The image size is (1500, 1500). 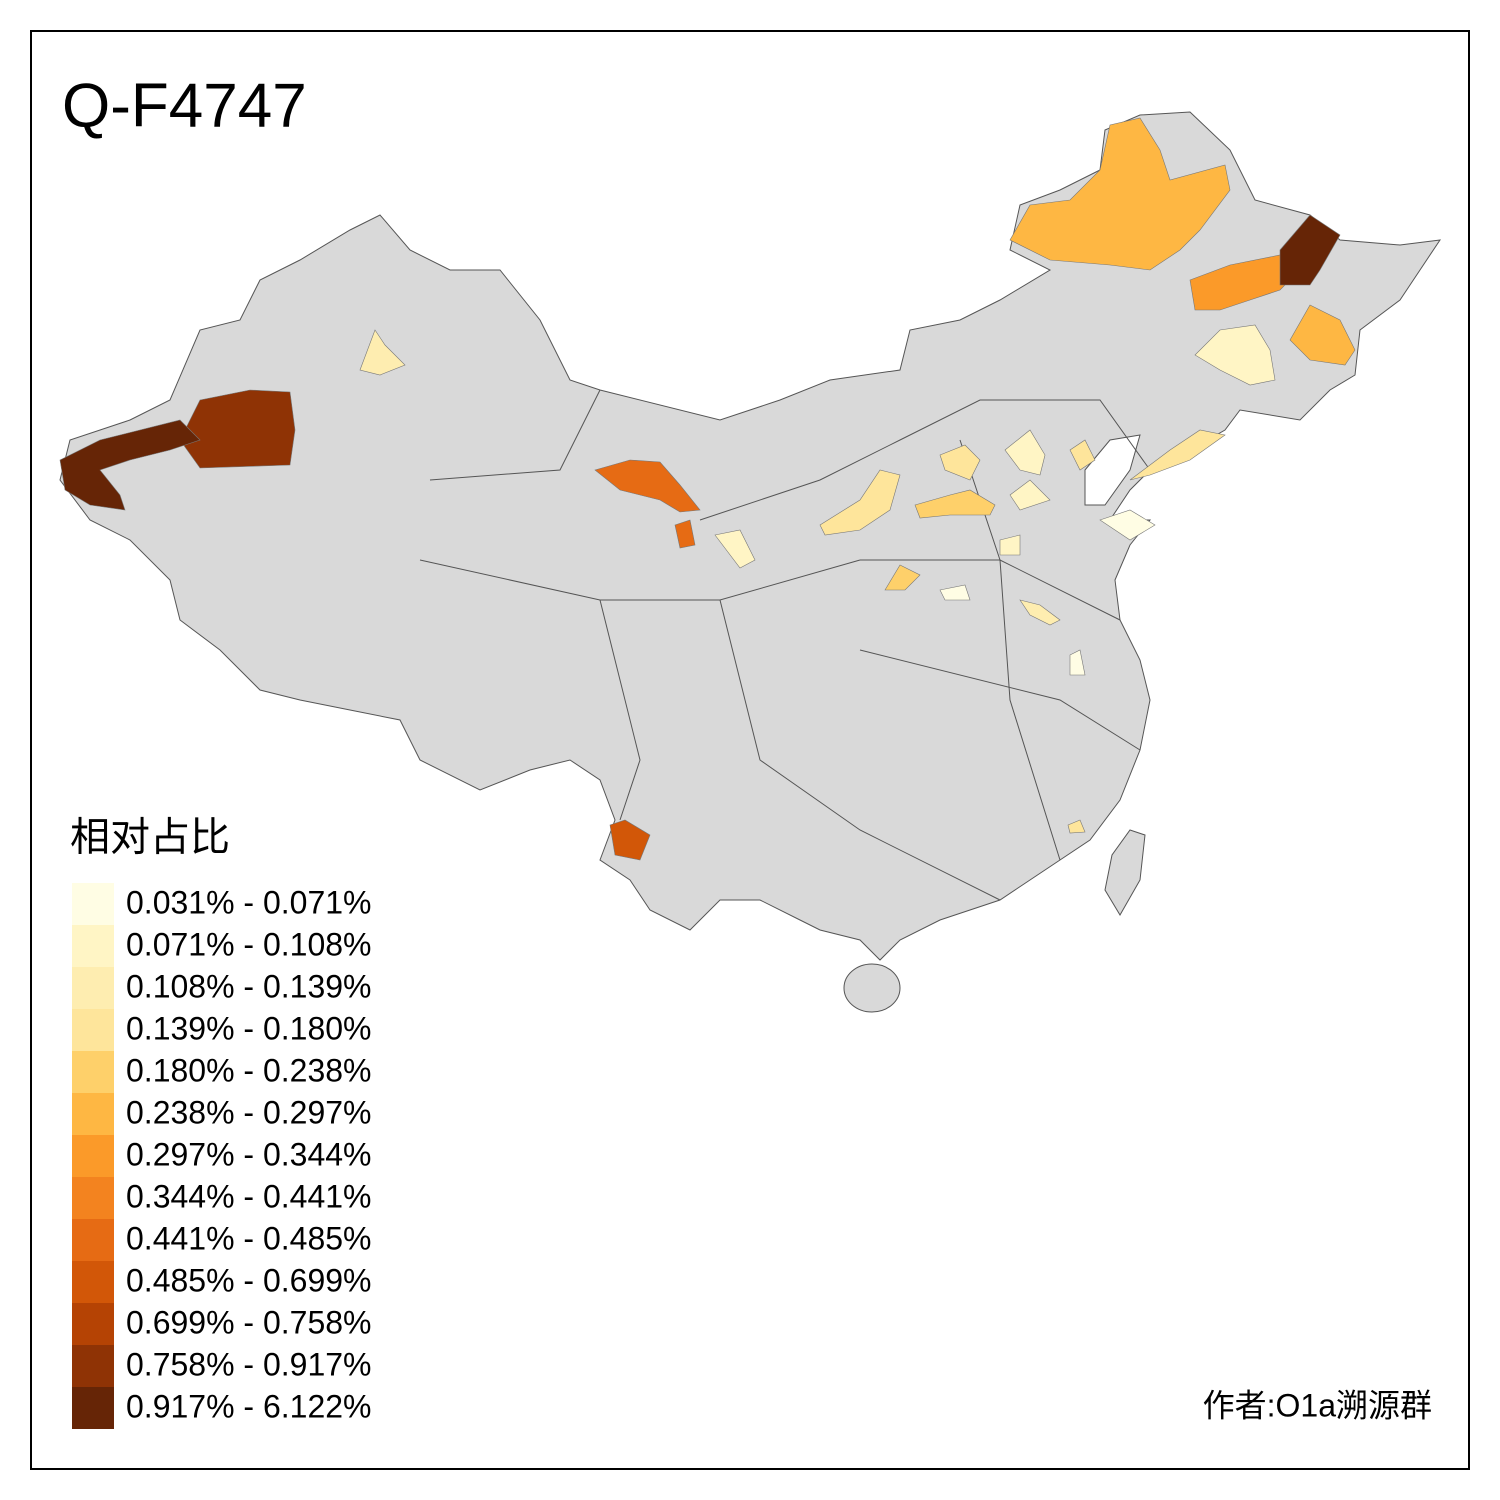 What do you see at coordinates (249, 986) in the screenshot?
I see `legend-label: 0.108% - 0.139%` at bounding box center [249, 986].